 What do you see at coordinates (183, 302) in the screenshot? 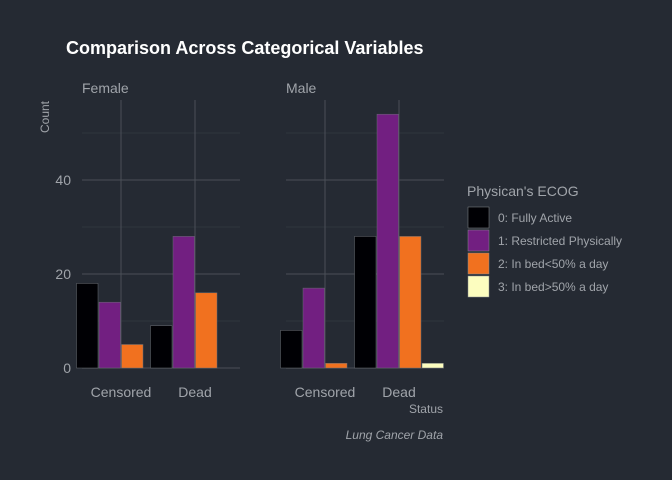
I see `bar-female-dead-ecog1` at bounding box center [183, 302].